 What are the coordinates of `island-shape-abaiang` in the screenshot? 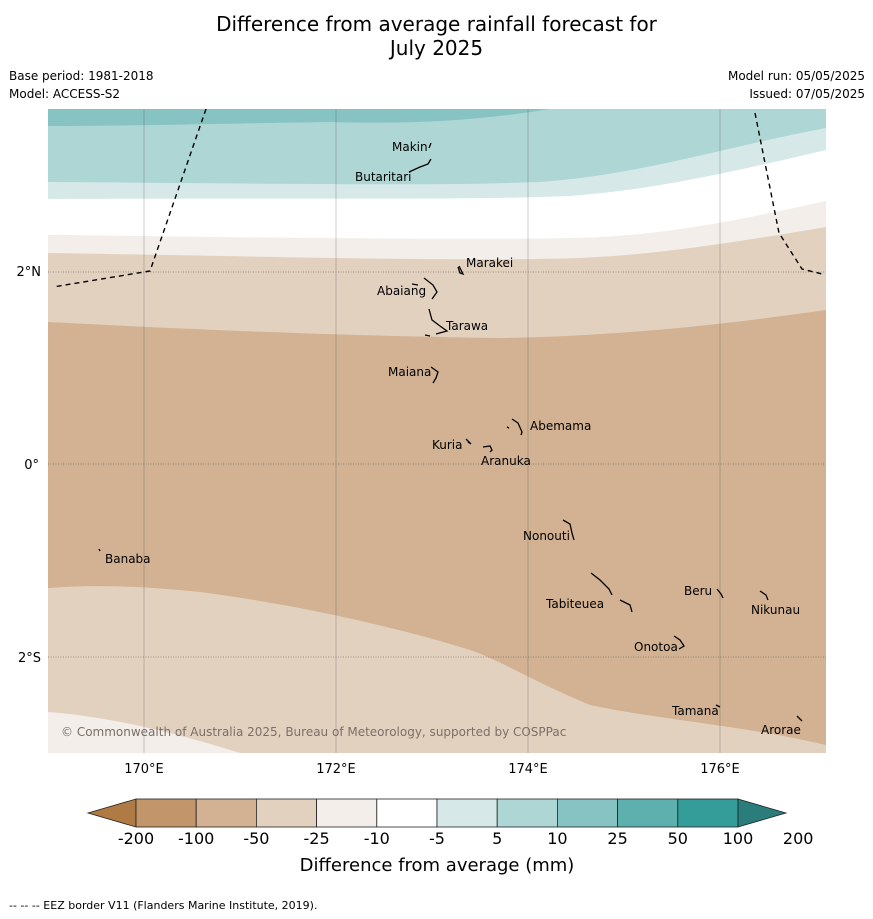 It's located at (424, 288).